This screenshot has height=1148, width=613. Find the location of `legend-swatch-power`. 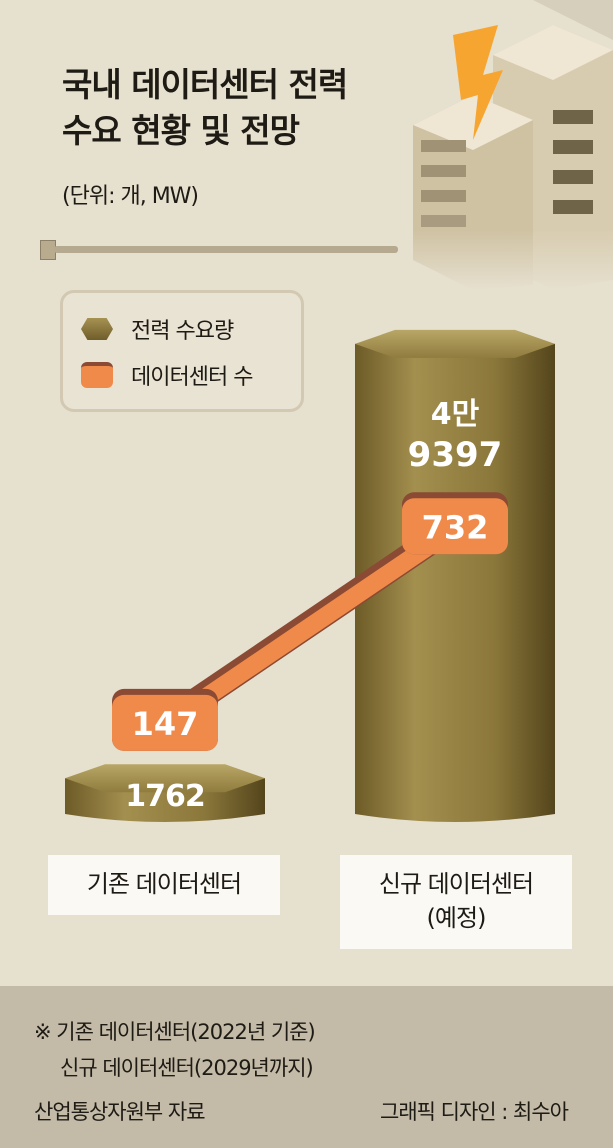

legend-swatch-power is located at coordinates (97, 329).